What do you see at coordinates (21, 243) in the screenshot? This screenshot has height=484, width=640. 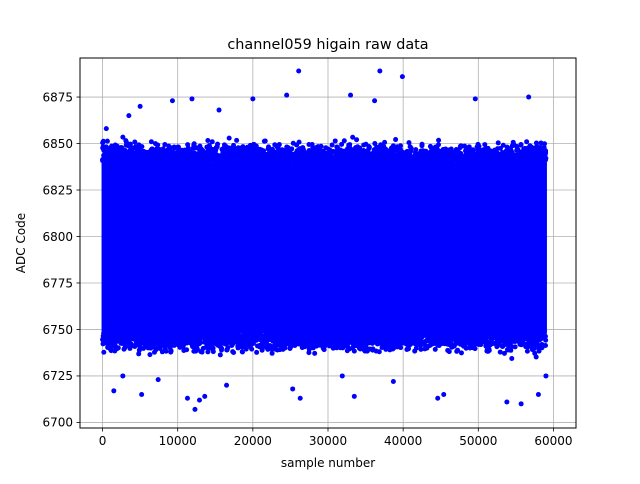 I see `y-axis-label: ADC Code` at bounding box center [21, 243].